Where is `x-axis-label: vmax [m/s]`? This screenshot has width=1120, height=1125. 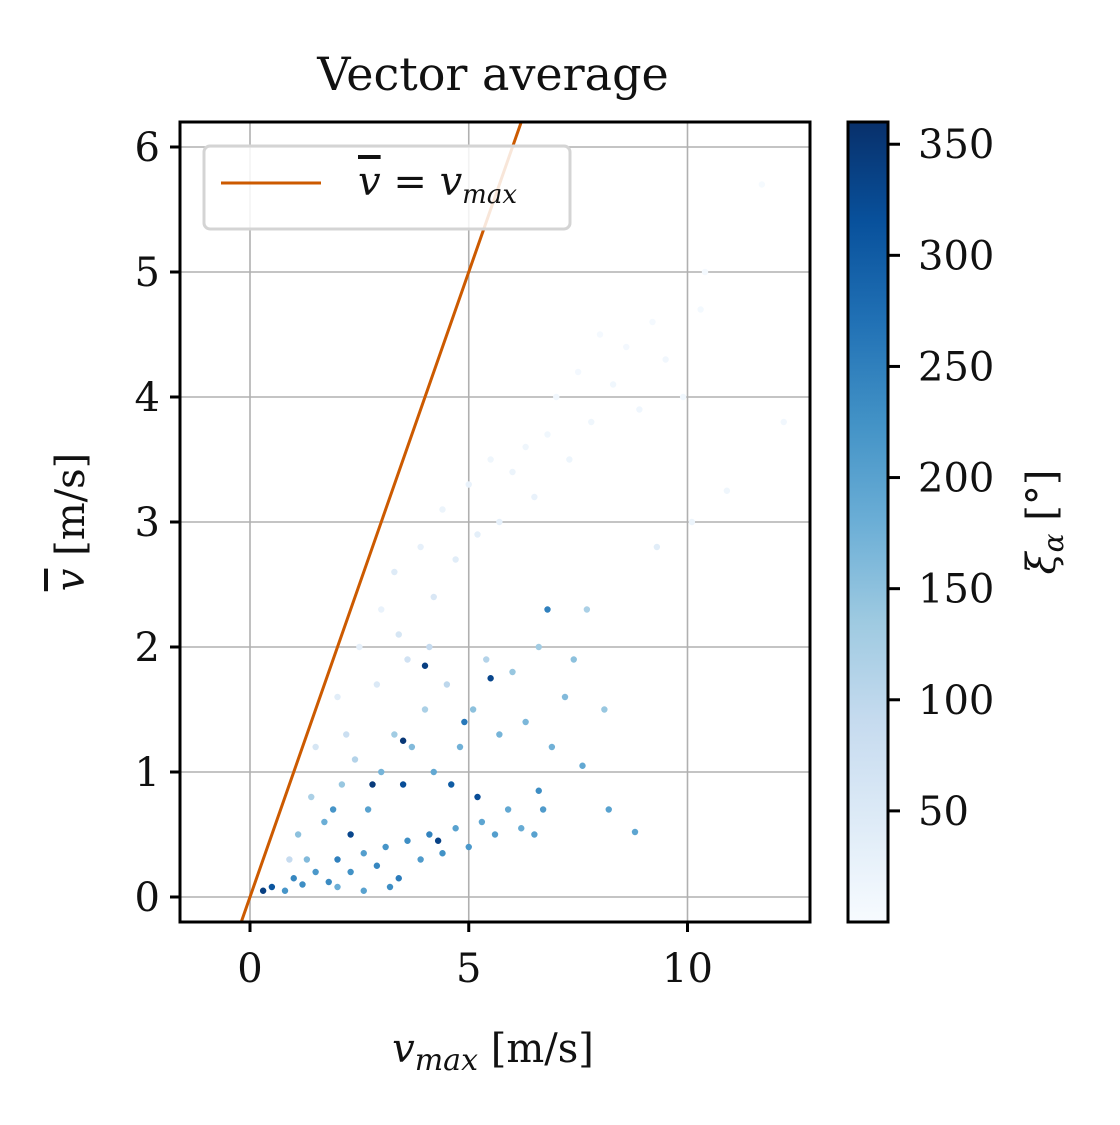
x-axis-label: vmax [m/s] is located at coordinates (493, 1052).